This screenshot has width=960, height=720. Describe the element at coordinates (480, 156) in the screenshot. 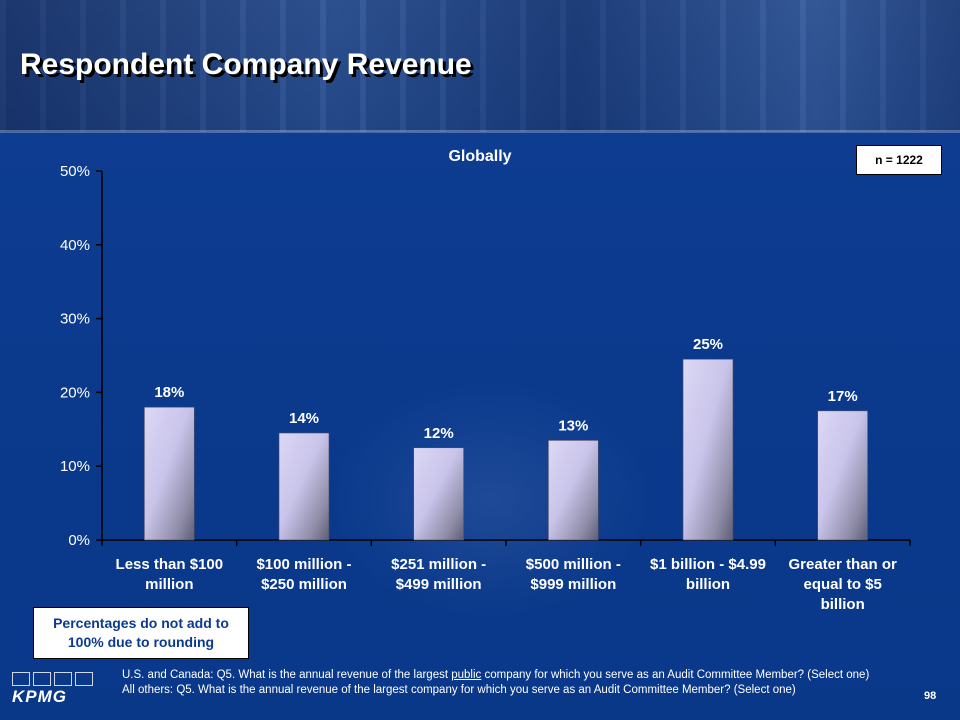

I see `chart-title: Globally` at that location.